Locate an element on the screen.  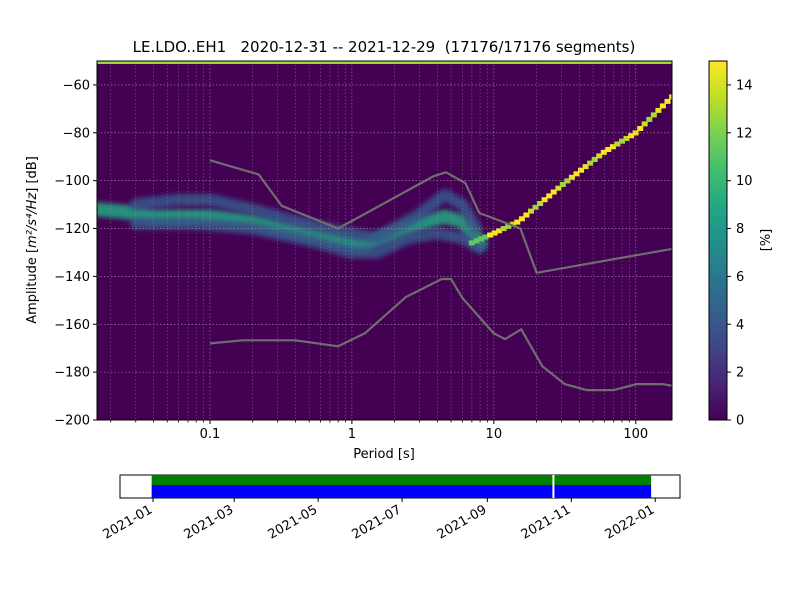
y-tick-label: −140 is located at coordinates (72, 277).